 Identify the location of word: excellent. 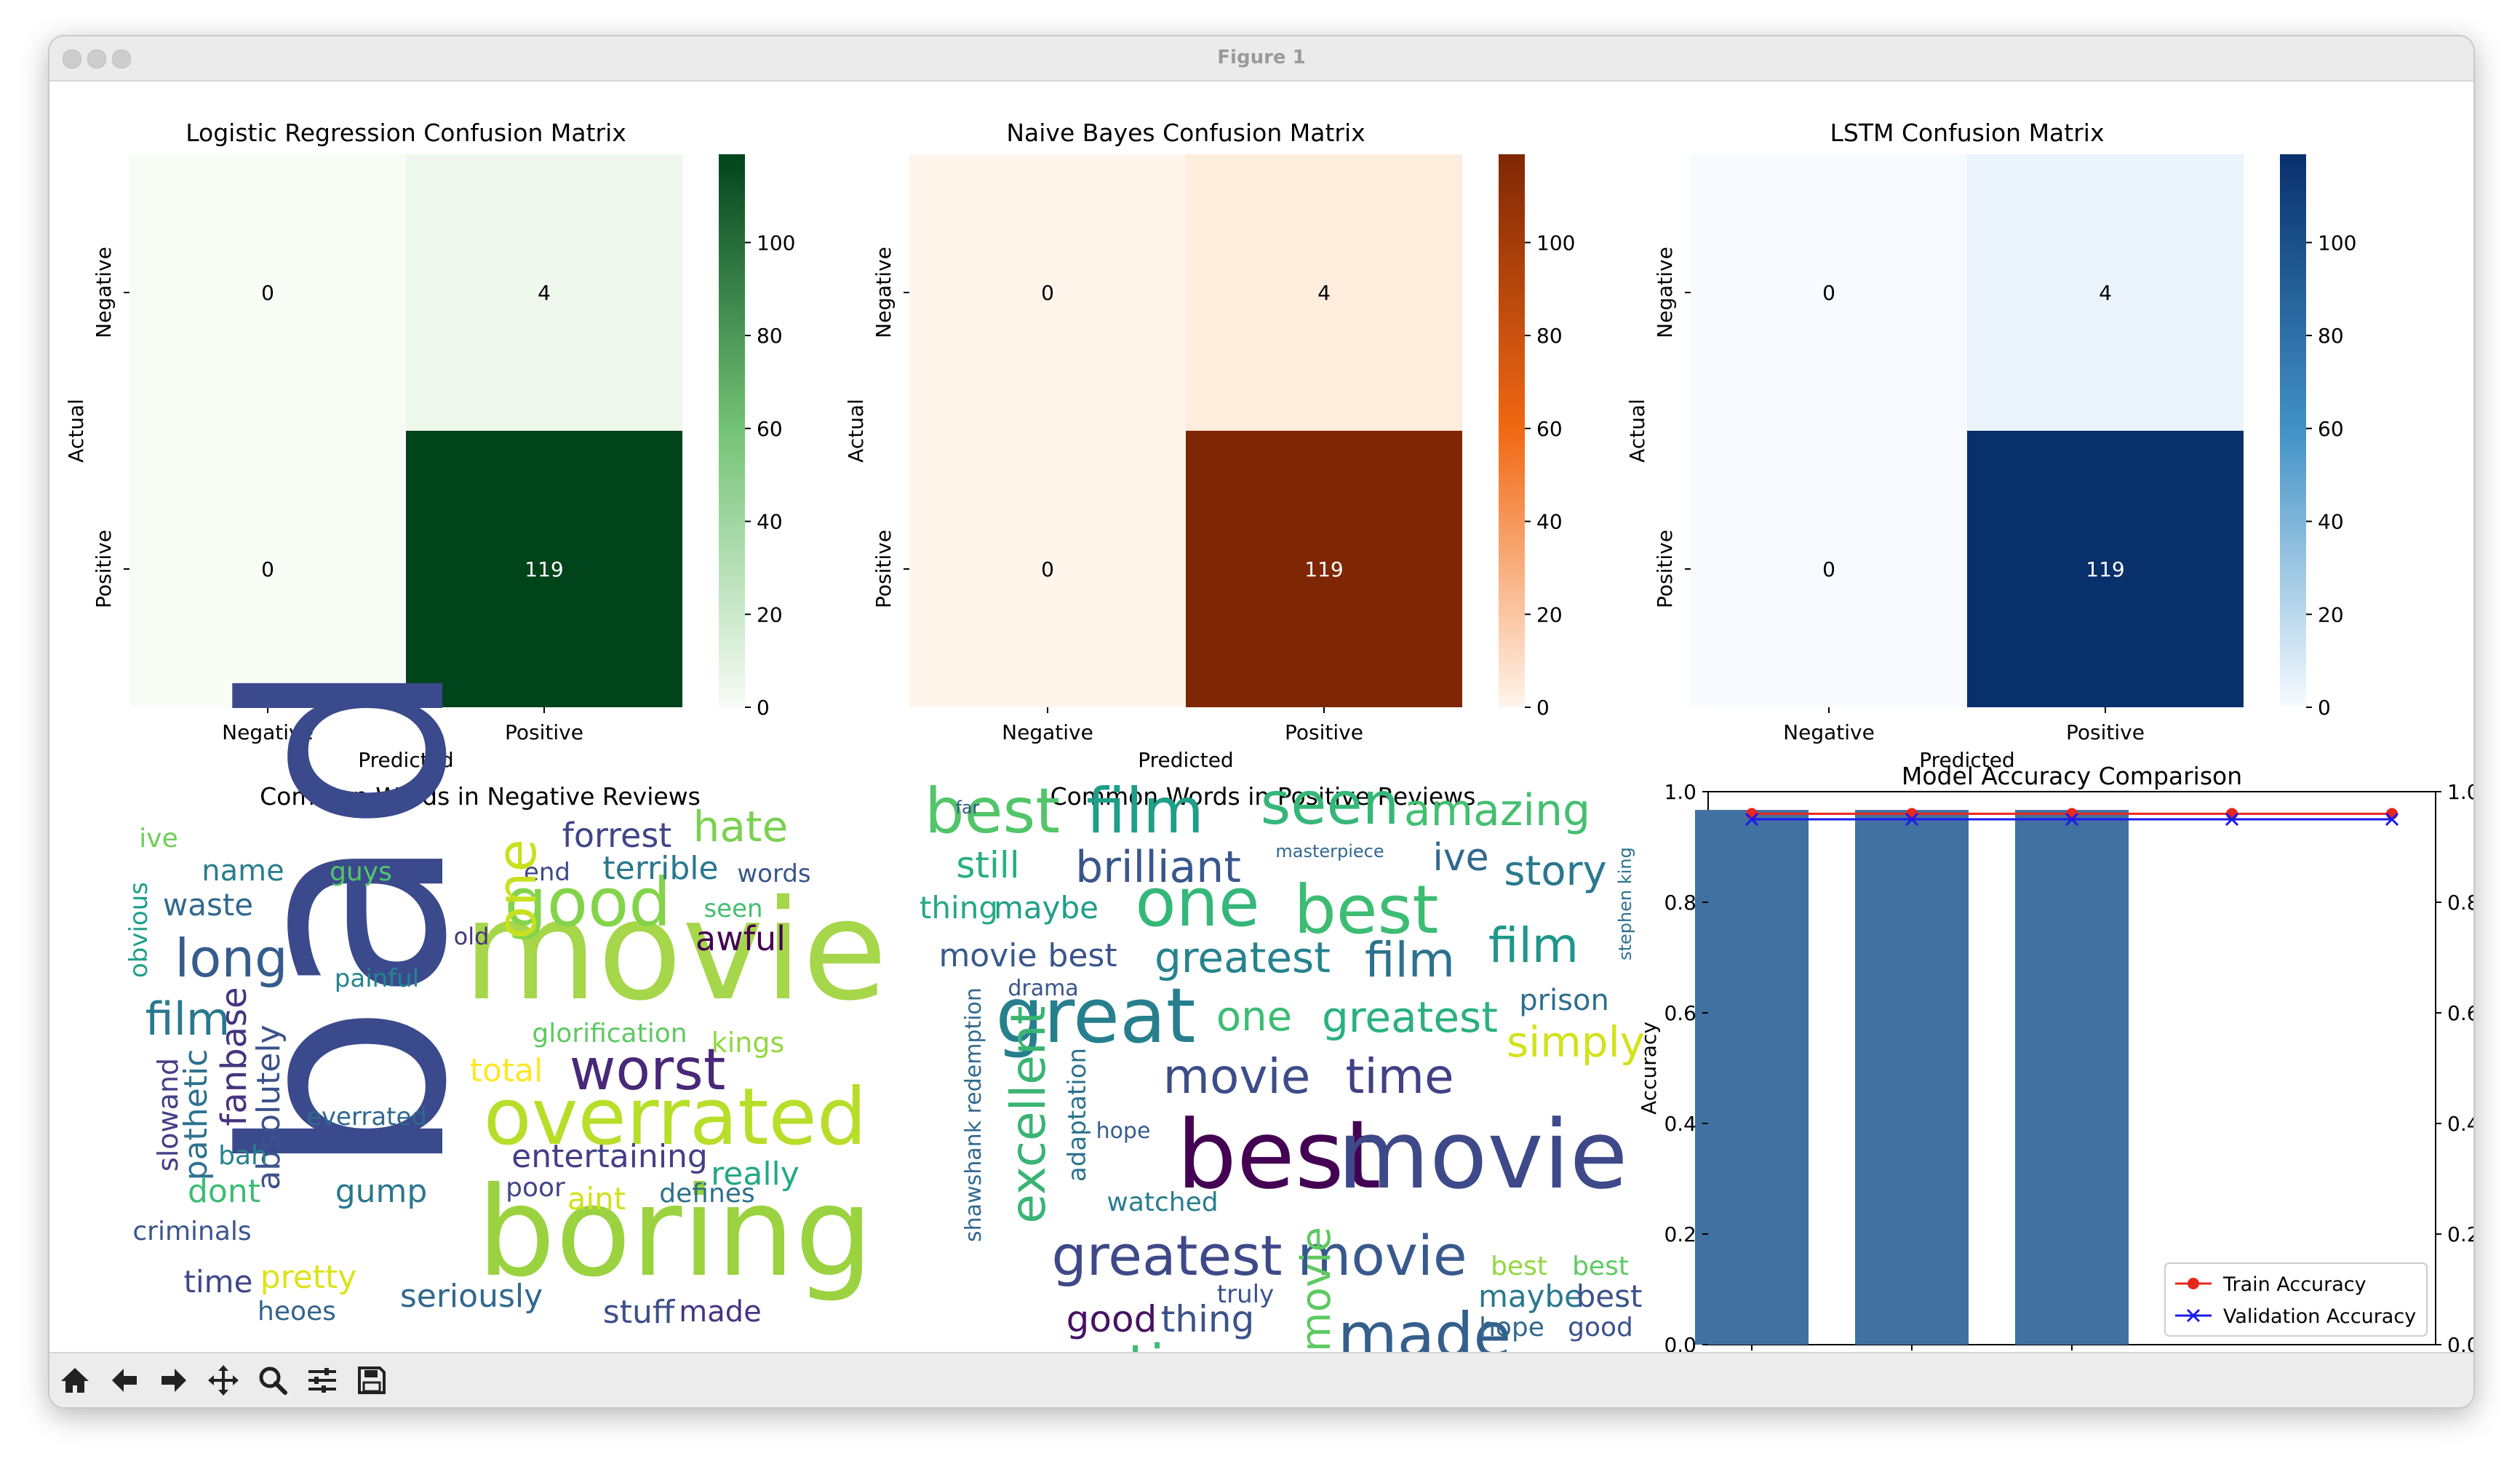
(1028, 1114).